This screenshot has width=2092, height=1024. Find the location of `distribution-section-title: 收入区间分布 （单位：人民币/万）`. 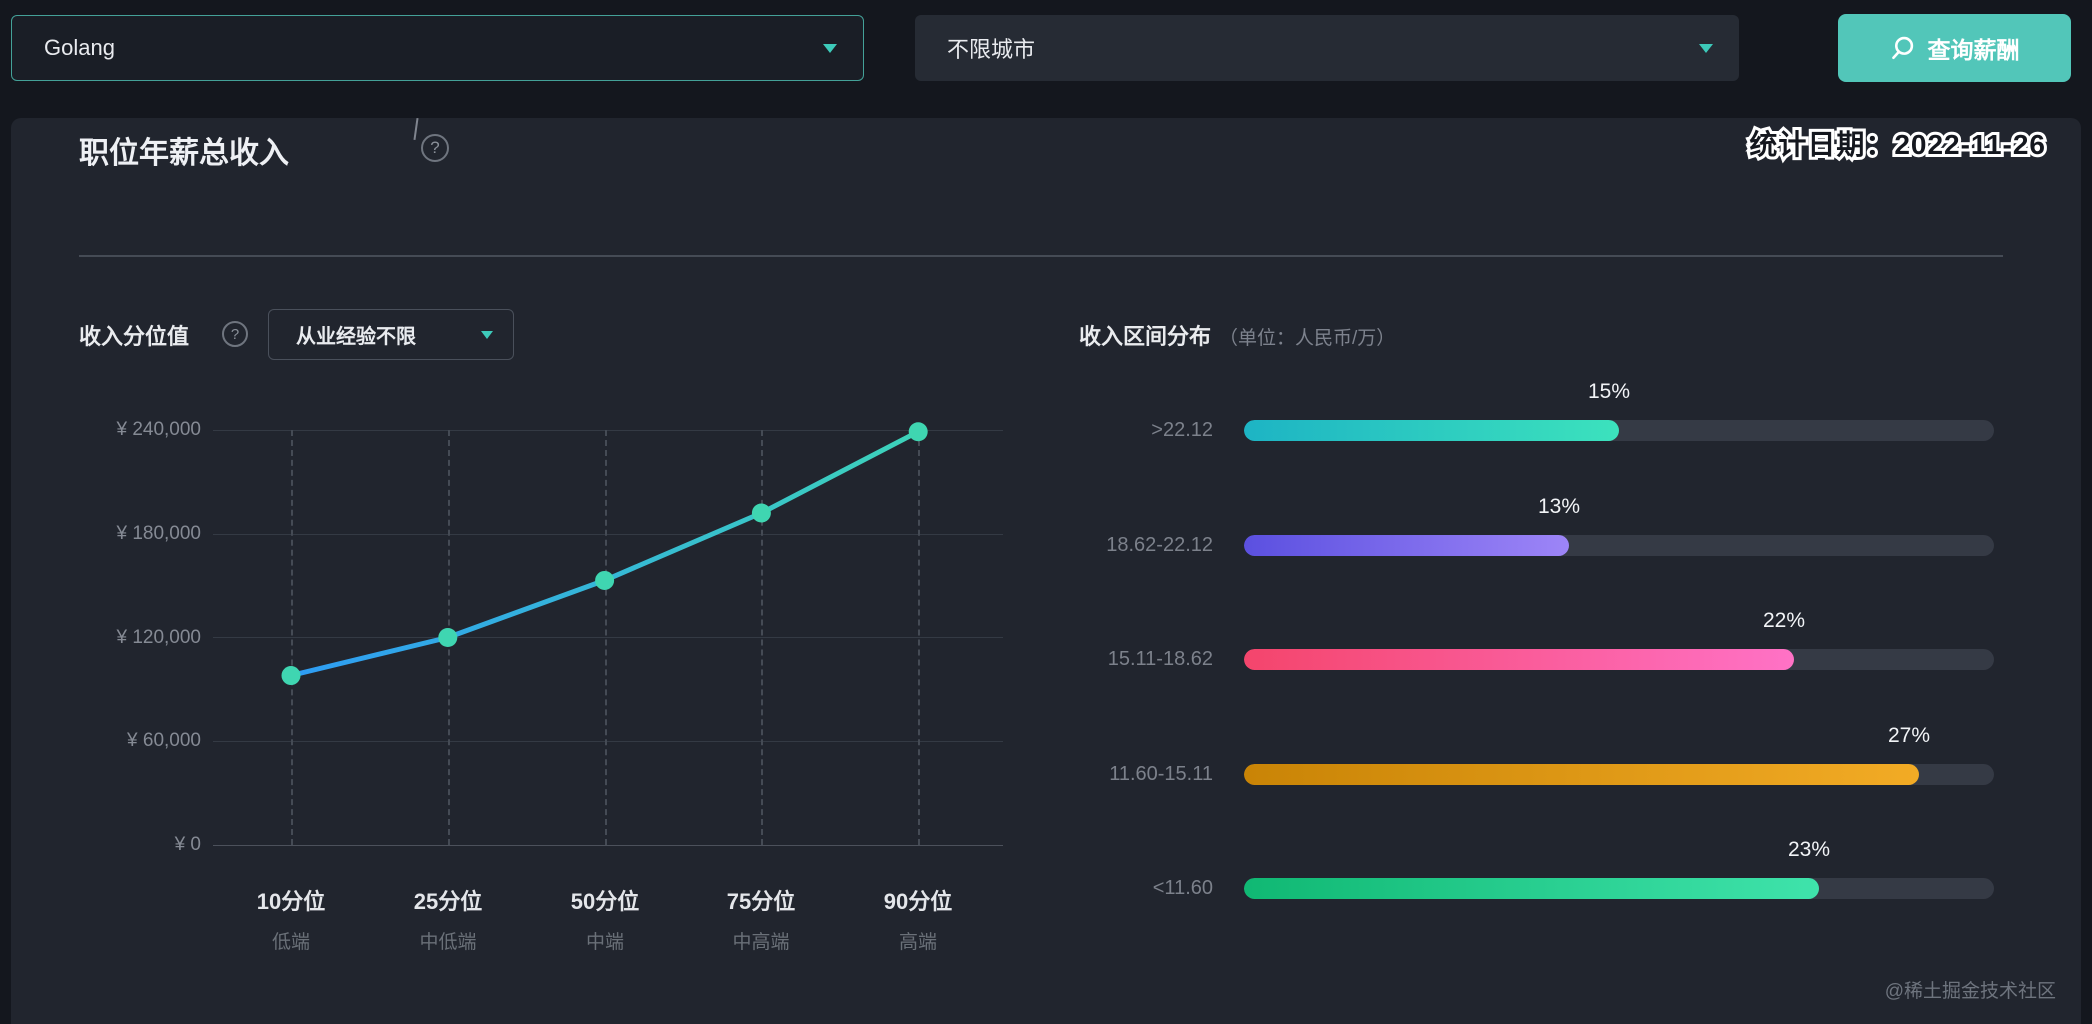

distribution-section-title: 收入区间分布 （单位：人民币/万） is located at coordinates (1237, 336).